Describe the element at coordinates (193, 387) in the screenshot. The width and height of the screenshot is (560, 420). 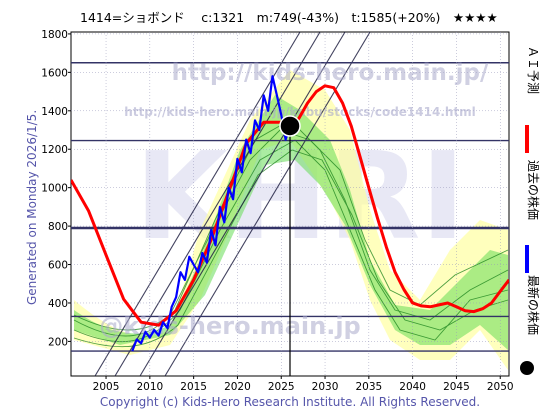
I see `x-tick-label-2015: 2015` at that location.